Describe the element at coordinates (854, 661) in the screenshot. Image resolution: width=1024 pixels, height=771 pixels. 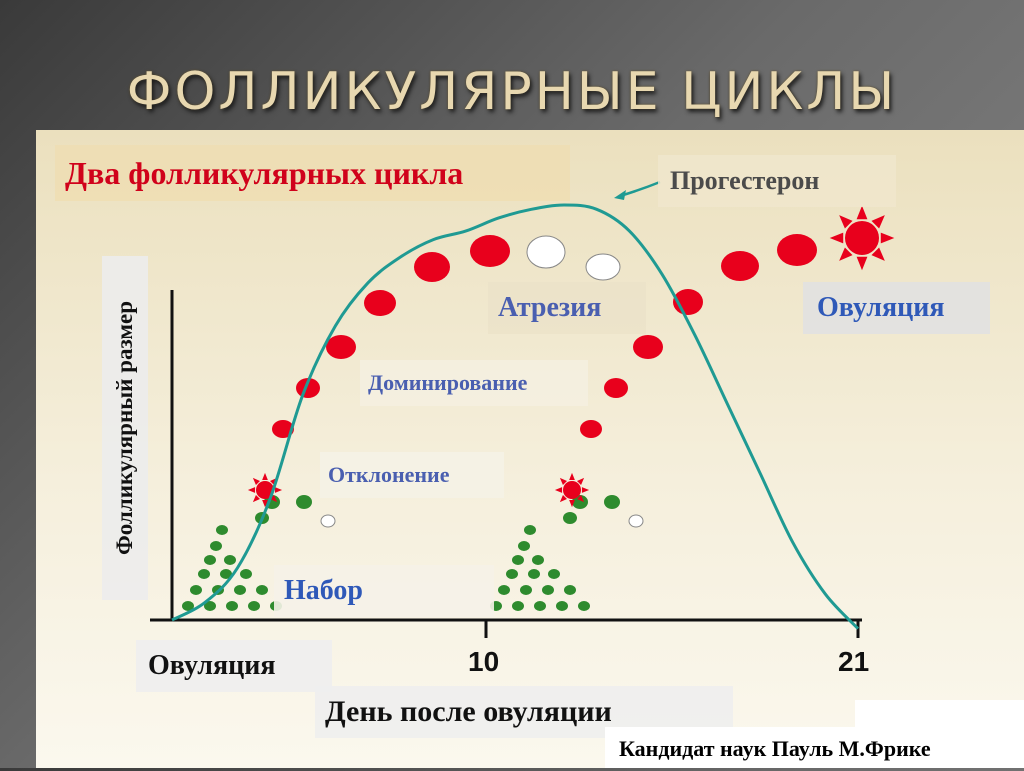
I see `x-tick-label-21: 21` at that location.